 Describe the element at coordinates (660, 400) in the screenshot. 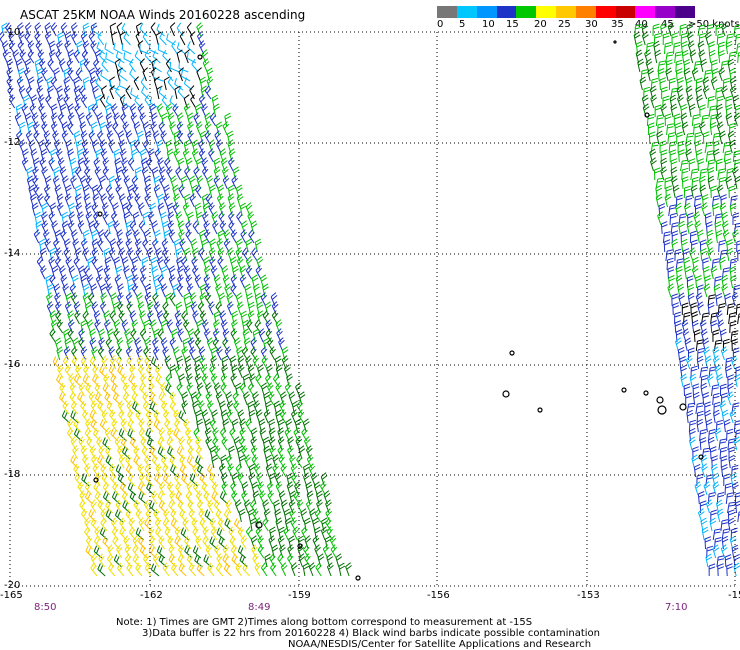

I see `island-outline` at that location.